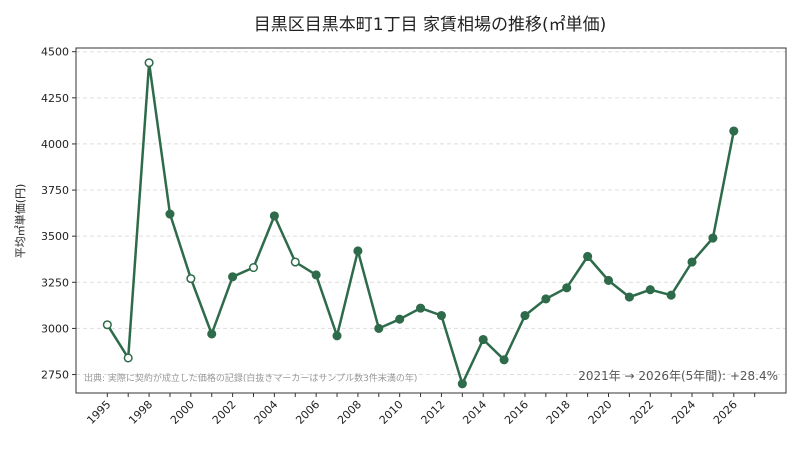  I want to click on x-tick-label: 2022, so click(641, 412).